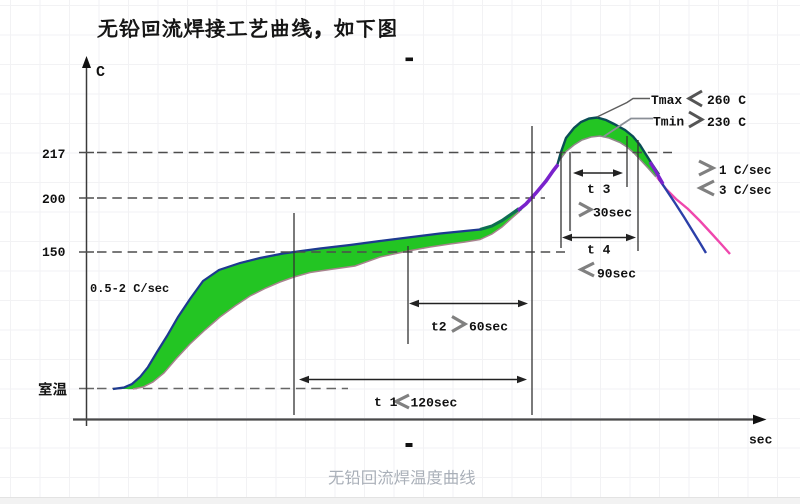 This screenshot has width=800, height=504. Describe the element at coordinates (612, 213) in the screenshot. I see `svg-text: 30sec` at that location.